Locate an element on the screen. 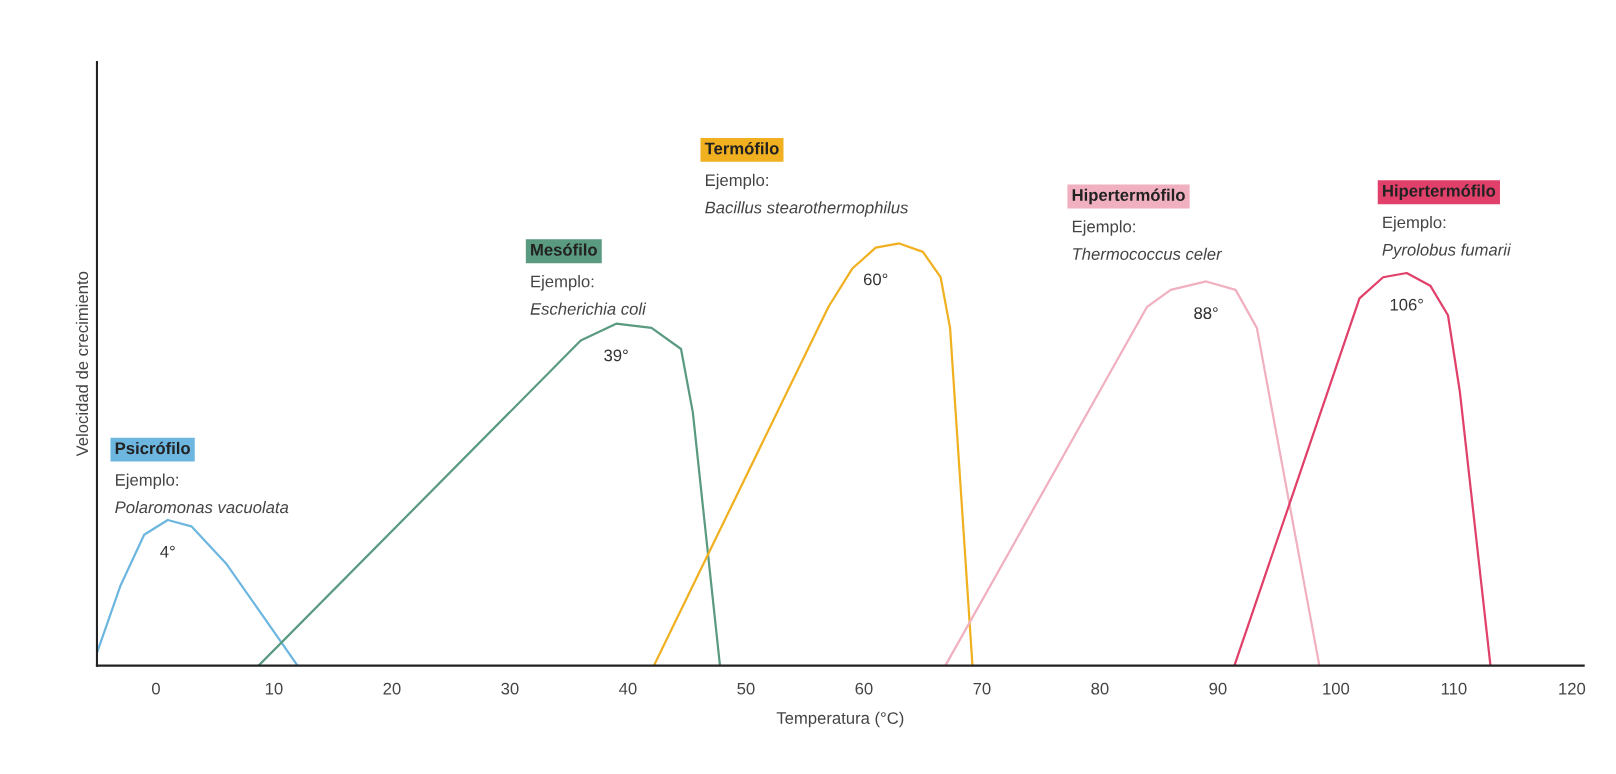 Image resolution: width=1616 pixels, height=774 pixels. x-tick-label: 60 is located at coordinates (864, 688).